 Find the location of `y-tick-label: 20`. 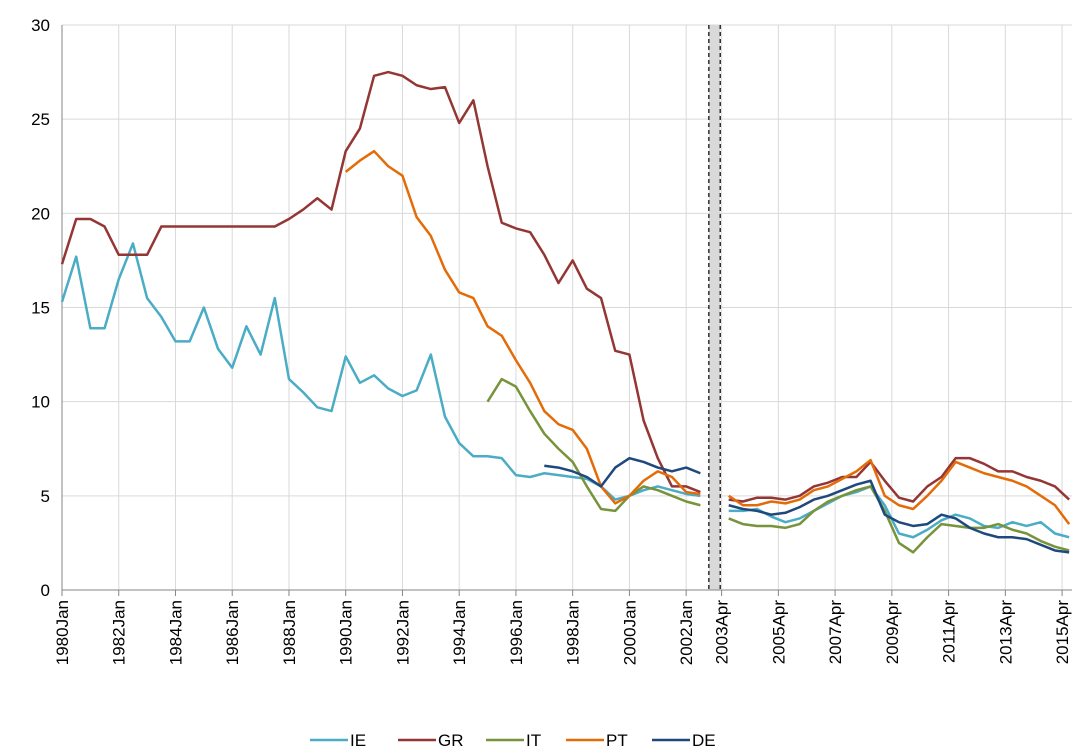

y-tick-label: 20 is located at coordinates (40, 213).